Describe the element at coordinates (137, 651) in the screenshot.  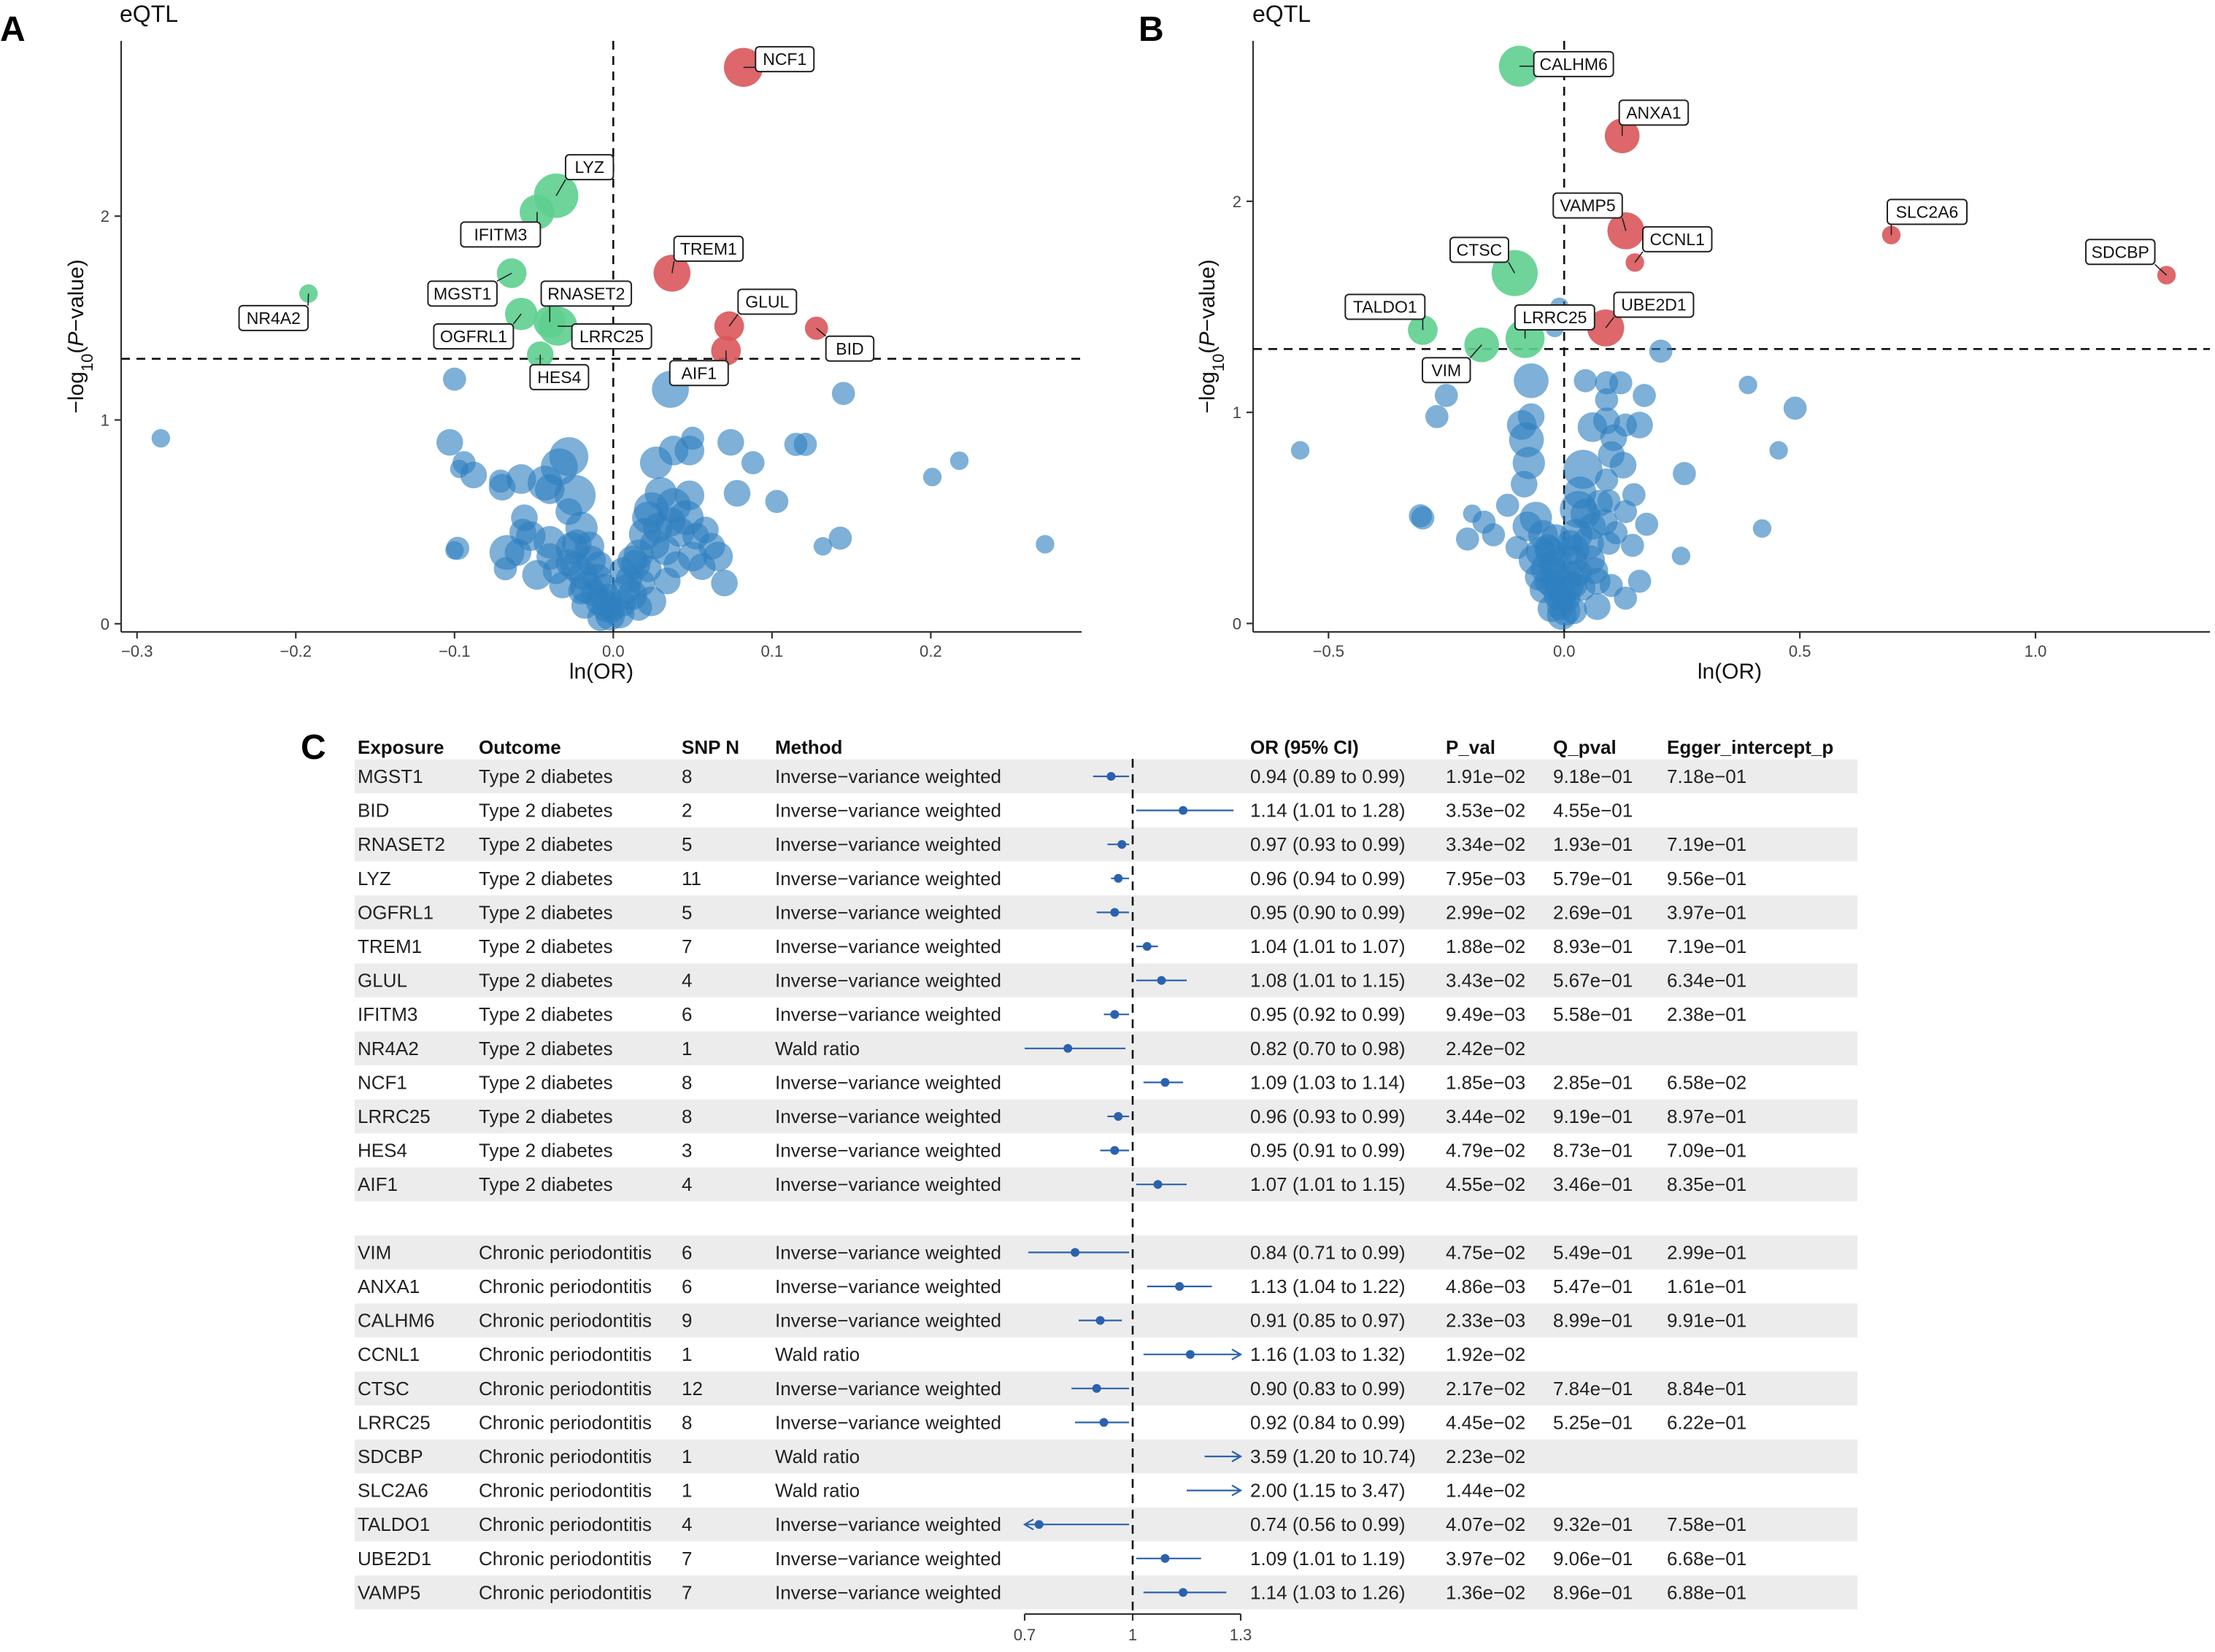
I see `x-tick-label: −0.3` at that location.